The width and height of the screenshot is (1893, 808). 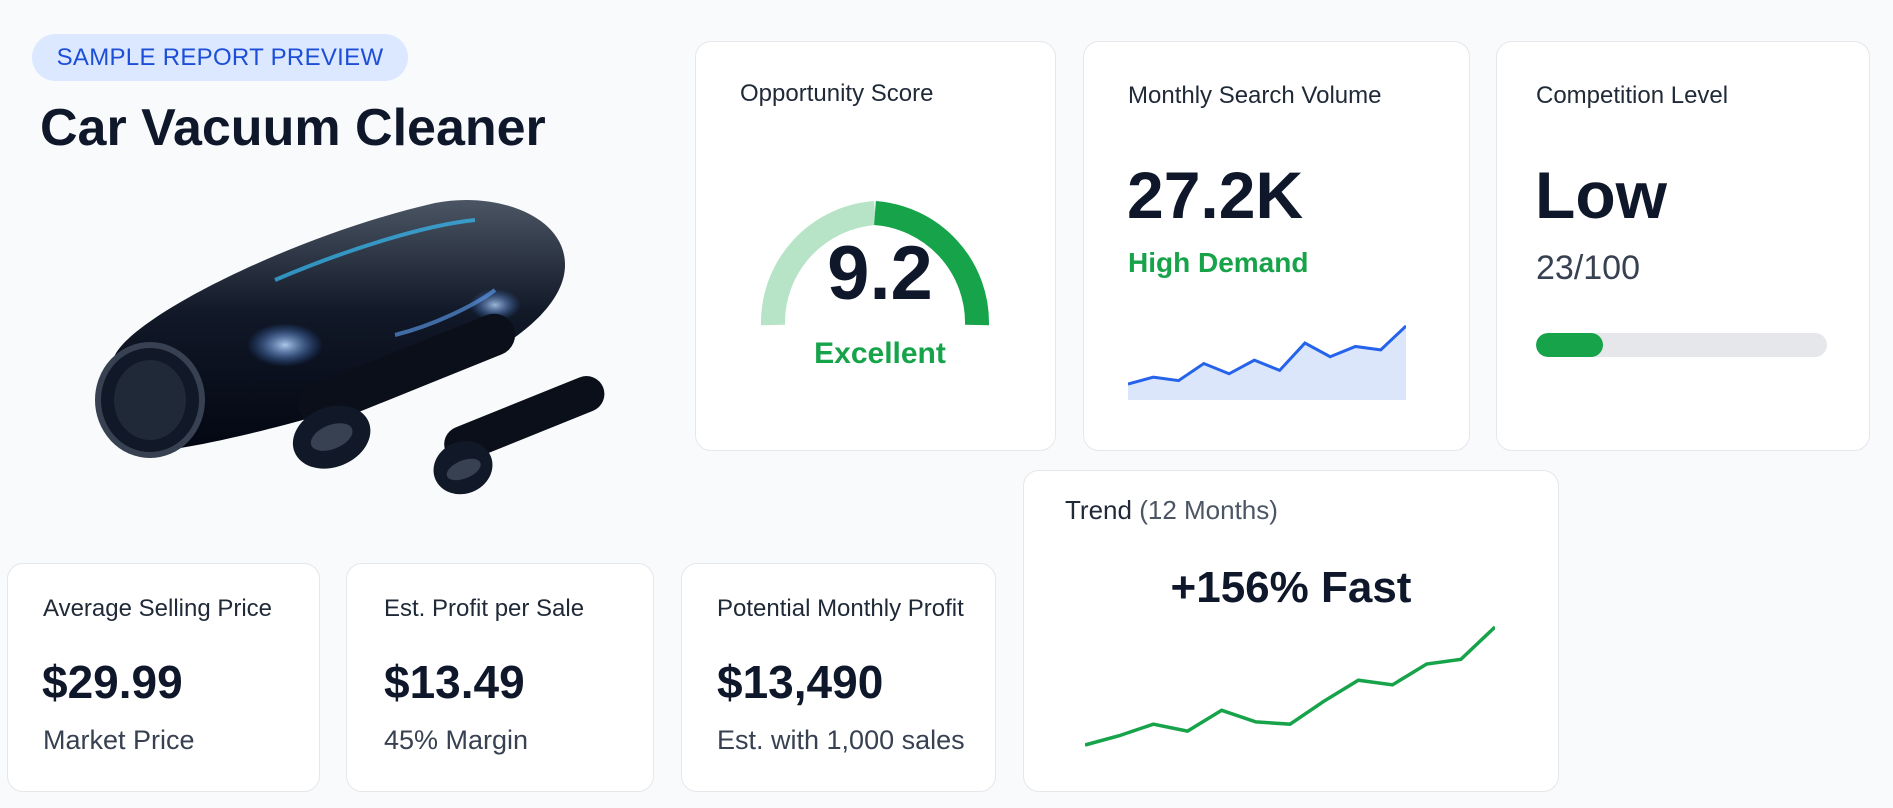 What do you see at coordinates (350, 347) in the screenshot?
I see `car-vacuum-product-image` at bounding box center [350, 347].